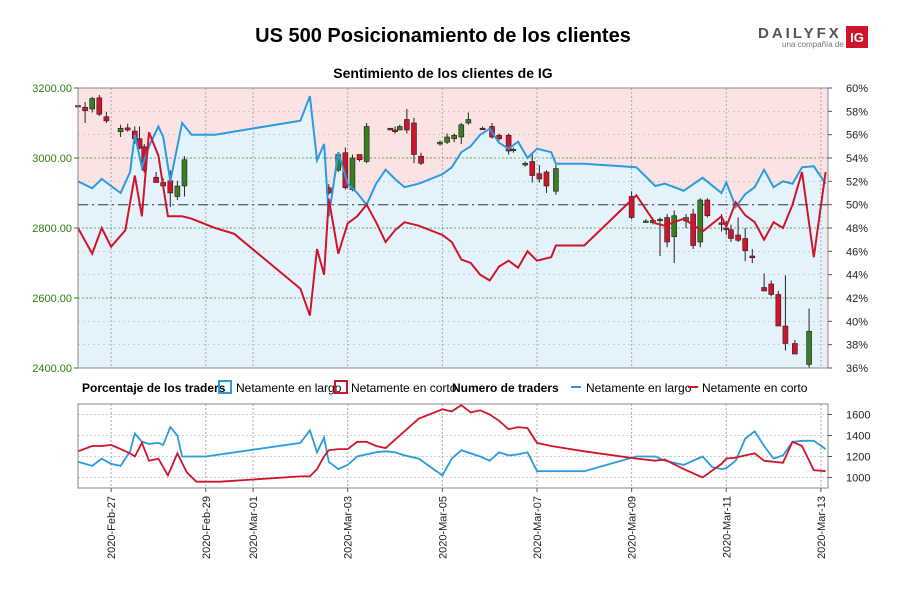 Image resolution: width=900 pixels, height=600 pixels. I want to click on percent-tick-label: 38%, so click(857, 346).